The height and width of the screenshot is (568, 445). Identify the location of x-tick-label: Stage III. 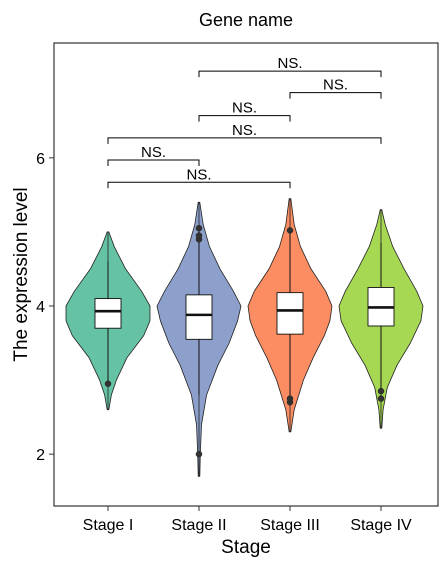
(290, 525).